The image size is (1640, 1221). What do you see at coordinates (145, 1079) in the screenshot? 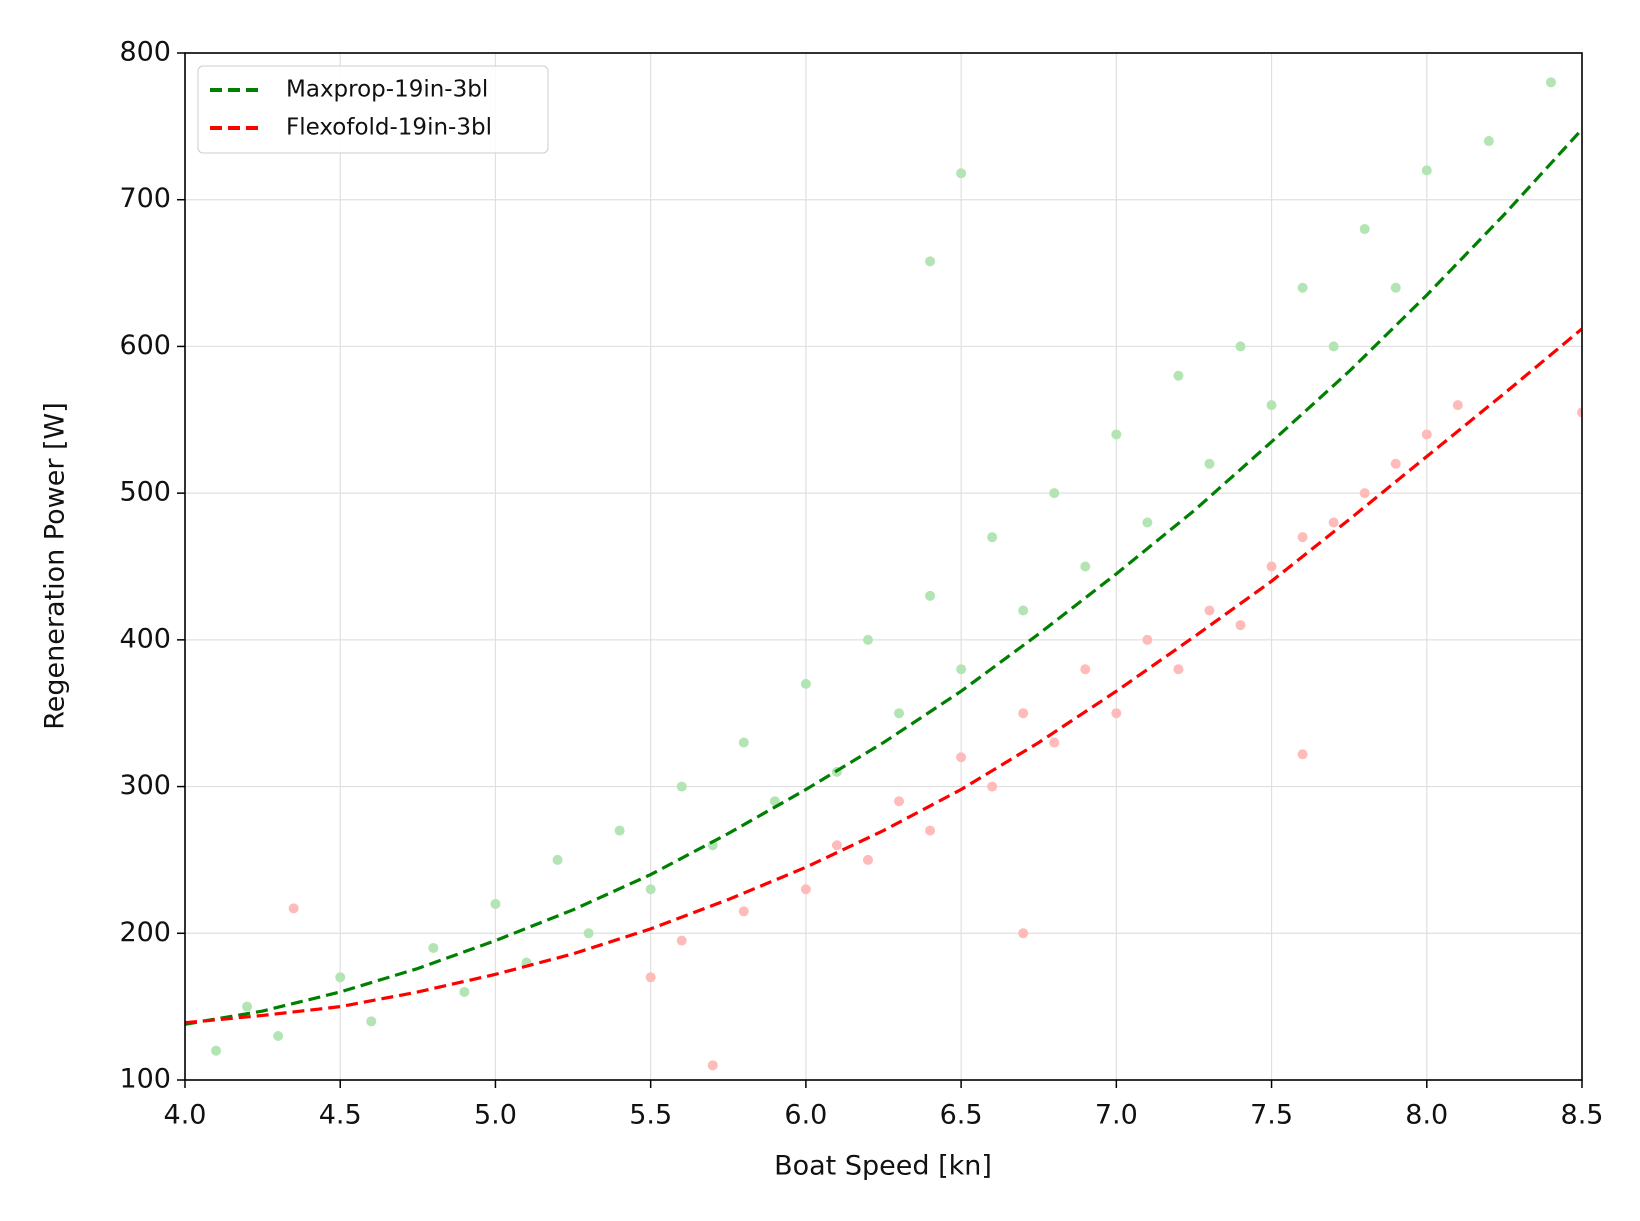
I see `y-tick-label: 100` at bounding box center [145, 1079].